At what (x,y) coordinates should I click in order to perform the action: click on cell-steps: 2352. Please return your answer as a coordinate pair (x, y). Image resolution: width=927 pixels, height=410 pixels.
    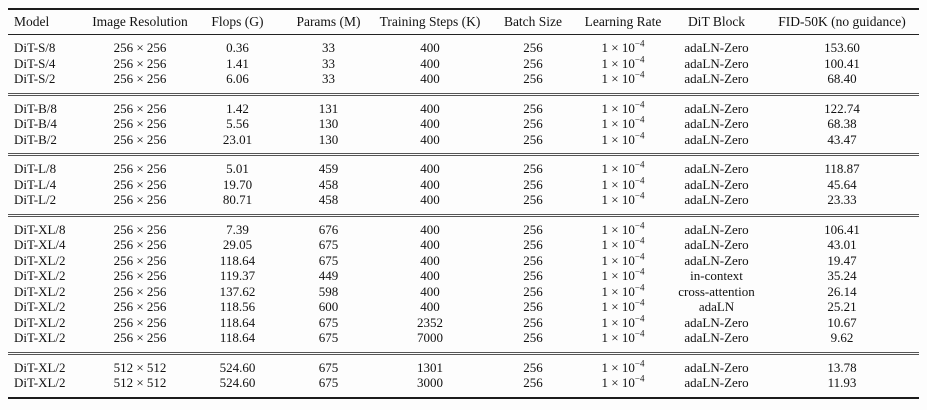
    Looking at the image, I should click on (430, 322).